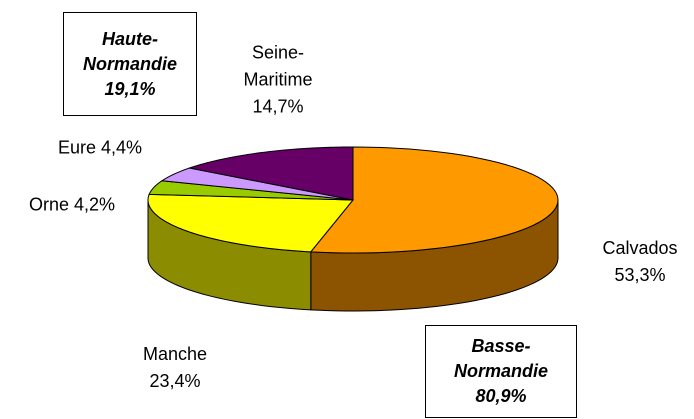 The image size is (694, 419). I want to click on annotation-text: Haute-Normandie, so click(130, 51).